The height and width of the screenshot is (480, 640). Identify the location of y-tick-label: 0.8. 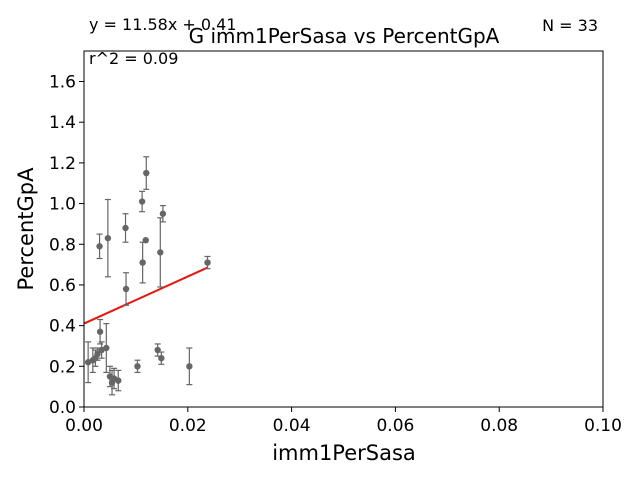
(62, 245).